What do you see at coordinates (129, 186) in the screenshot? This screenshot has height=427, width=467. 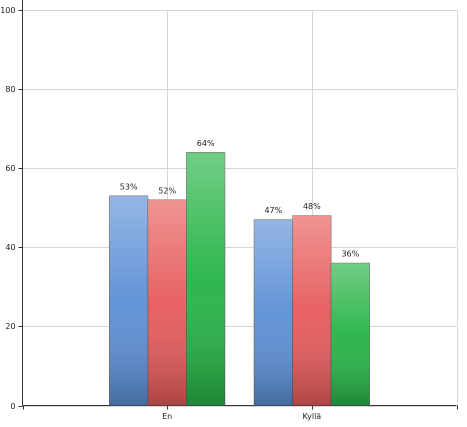 I see `value-label: 53%` at bounding box center [129, 186].